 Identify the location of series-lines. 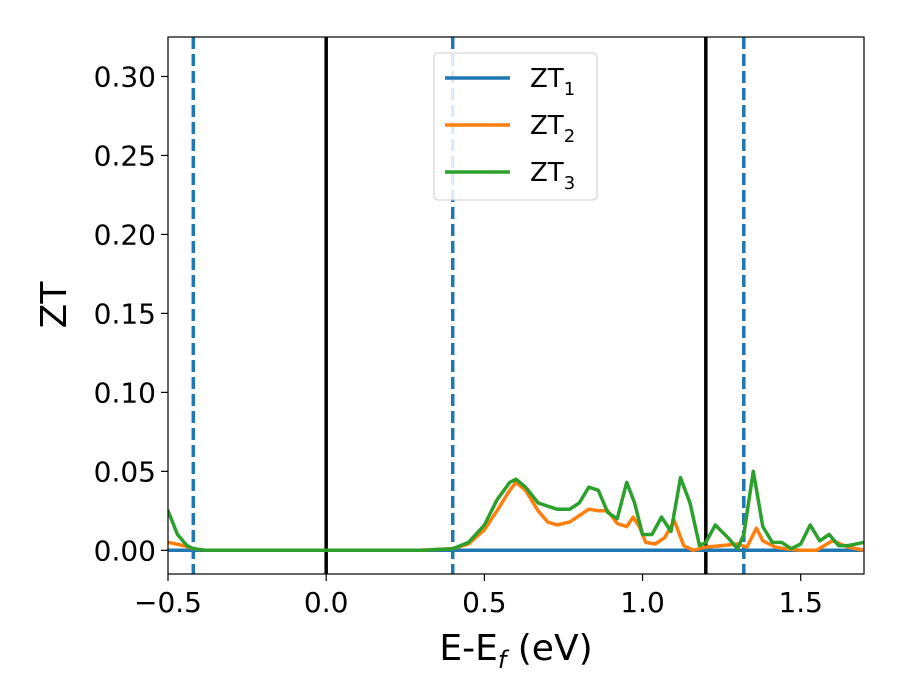
(516, 511).